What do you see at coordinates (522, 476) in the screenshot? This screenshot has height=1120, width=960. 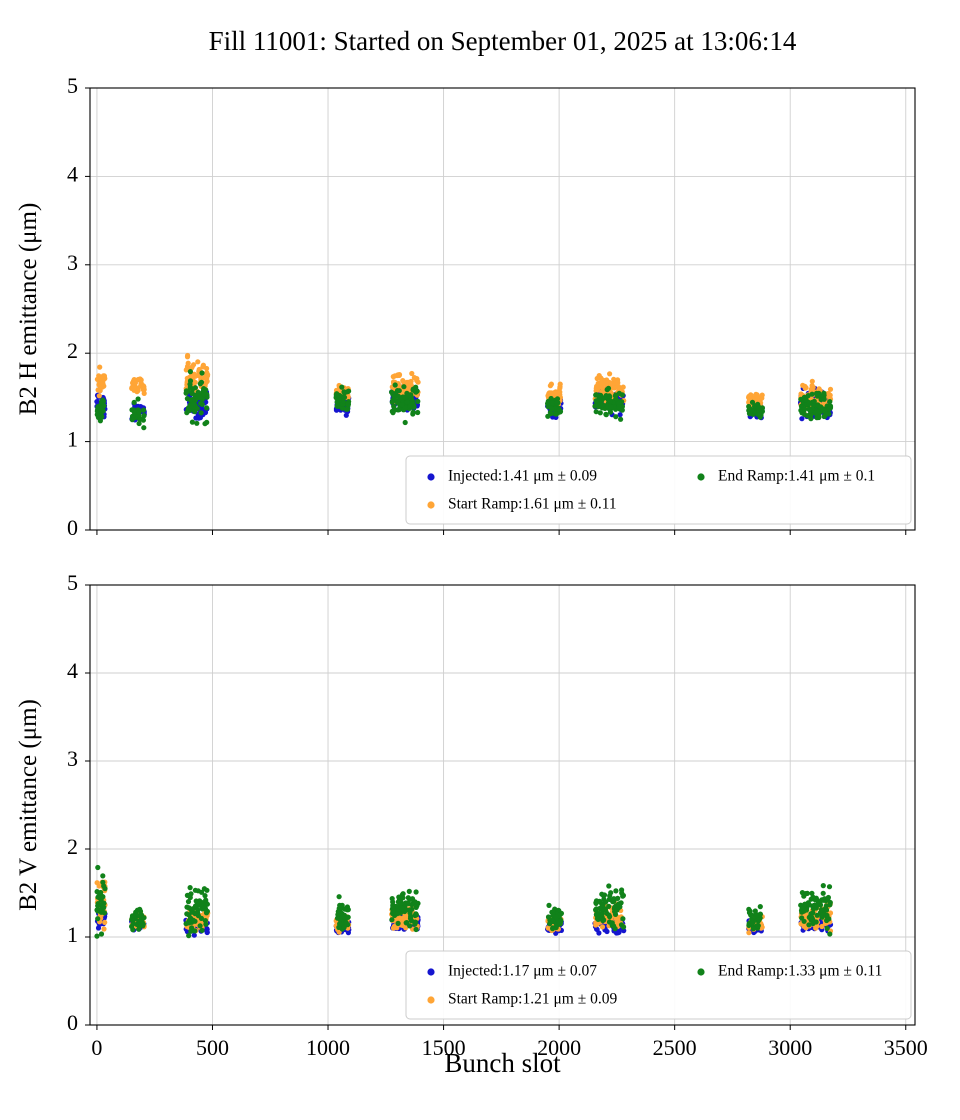 I see `legend-label: Injected:1.41 μm ± 0.09` at bounding box center [522, 476].